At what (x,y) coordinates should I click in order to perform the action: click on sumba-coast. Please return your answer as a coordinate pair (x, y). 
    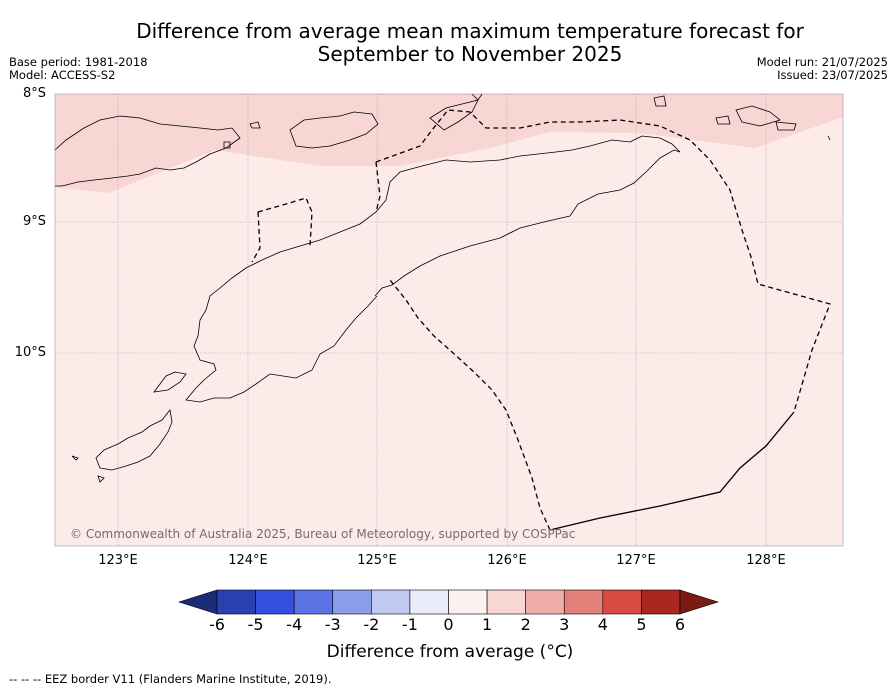
    Looking at the image, I should click on (134, 440).